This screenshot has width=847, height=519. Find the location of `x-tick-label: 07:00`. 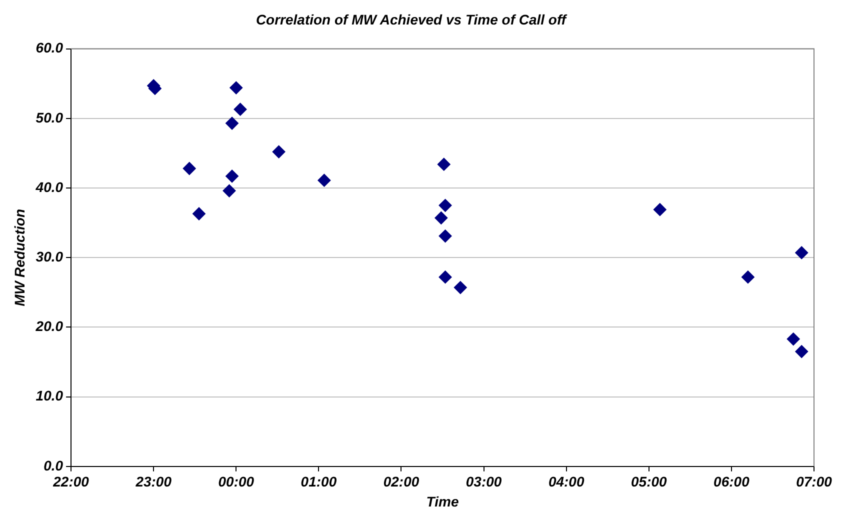

x-tick-label: 07:00 is located at coordinates (814, 482).